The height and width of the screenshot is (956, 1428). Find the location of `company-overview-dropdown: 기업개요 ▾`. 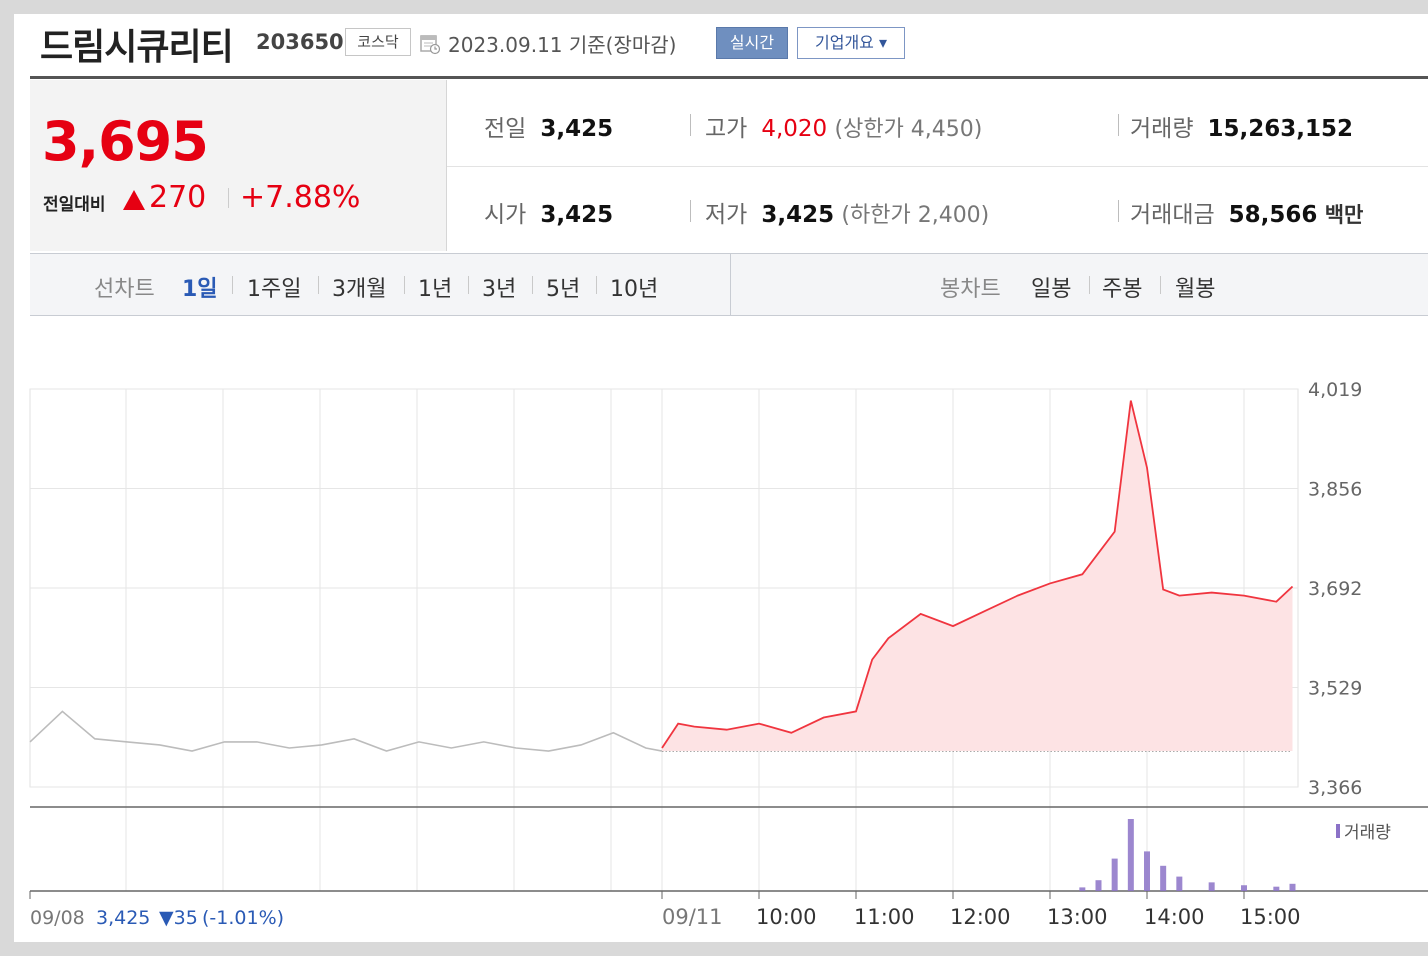

company-overview-dropdown: 기업개요 ▾ is located at coordinates (851, 43).